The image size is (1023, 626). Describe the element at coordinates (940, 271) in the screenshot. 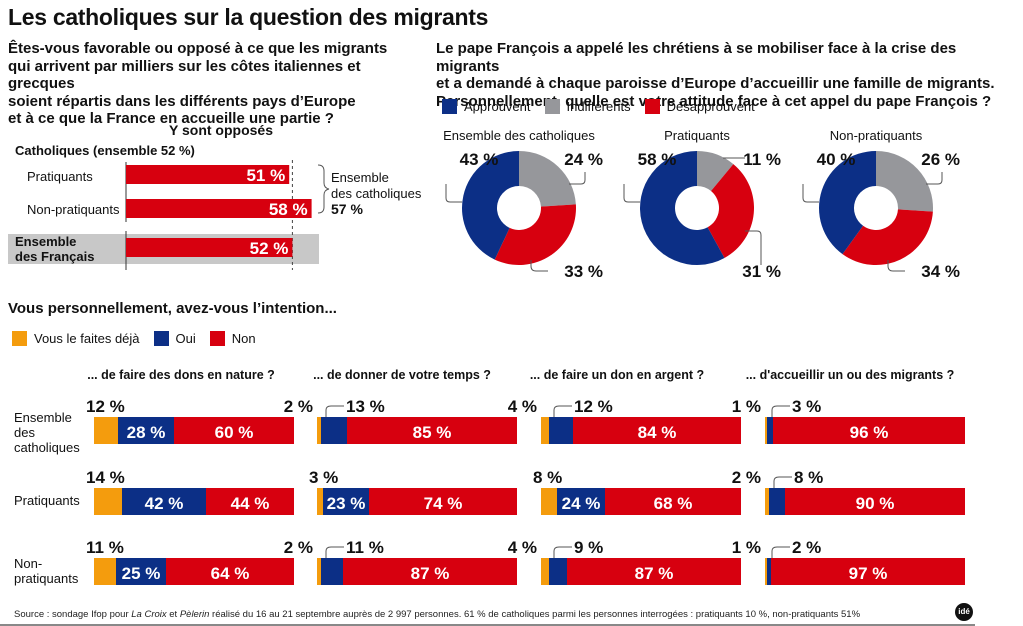

I see `donut-value-label: 34 %` at that location.